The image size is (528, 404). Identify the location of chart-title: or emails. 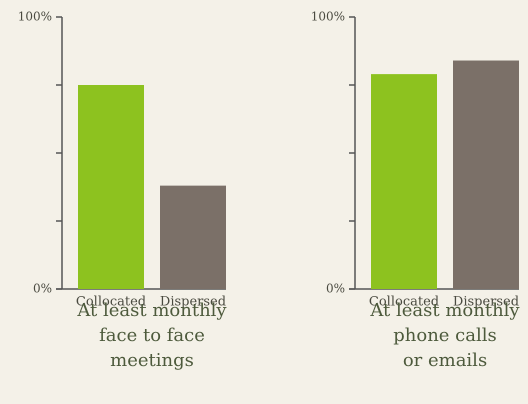
(445, 360).